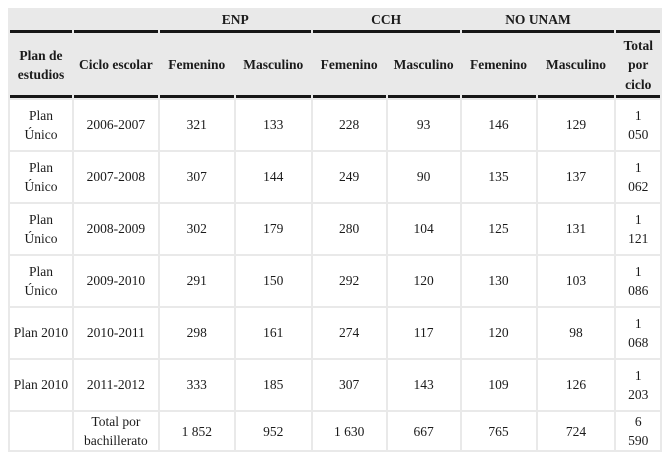  I want to click on cell-ciclo: 2006-2007, so click(115, 125).